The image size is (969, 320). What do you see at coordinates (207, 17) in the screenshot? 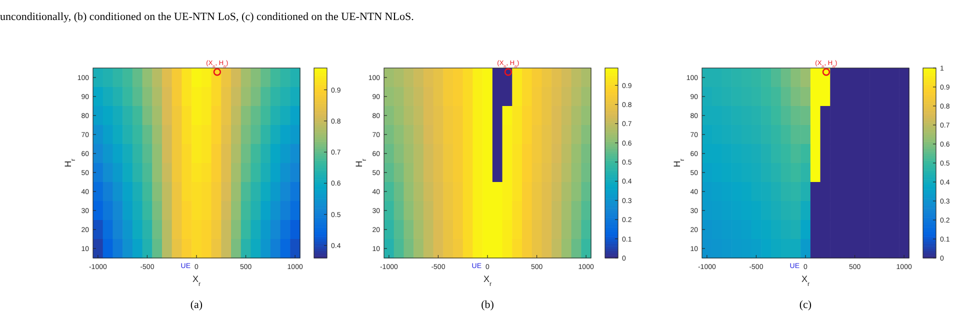
I see `text: unconditionally, (b) conditioned on the UE-NTN LoS, (c) conditioned on the UE-NTN NLoS.` at bounding box center [207, 17].